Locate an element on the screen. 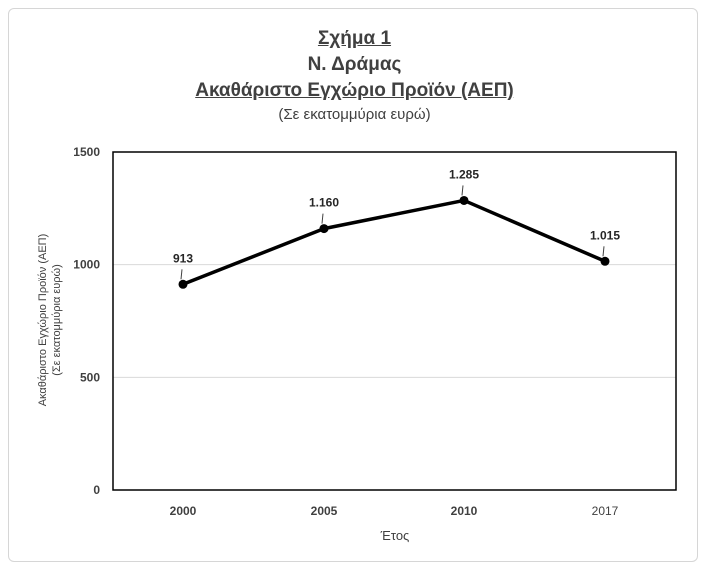 Image resolution: width=709 pixels, height=571 pixels. data-labels: 913 1.160 1.285 1.015 is located at coordinates (396, 223).